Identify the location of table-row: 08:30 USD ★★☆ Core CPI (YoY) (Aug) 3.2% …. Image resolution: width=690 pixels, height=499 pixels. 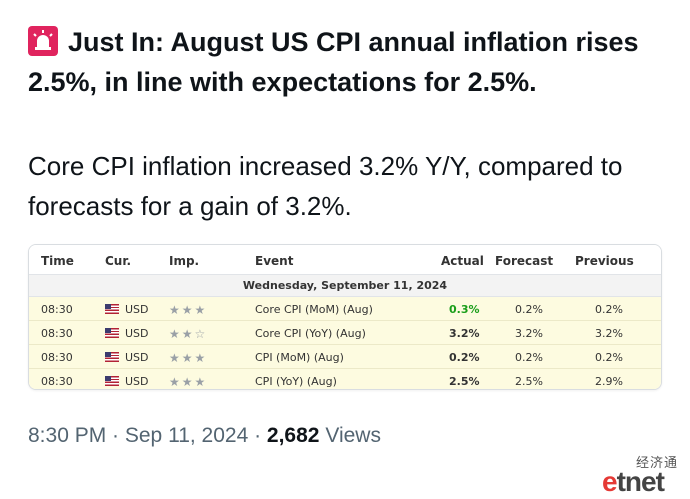
(345, 333).